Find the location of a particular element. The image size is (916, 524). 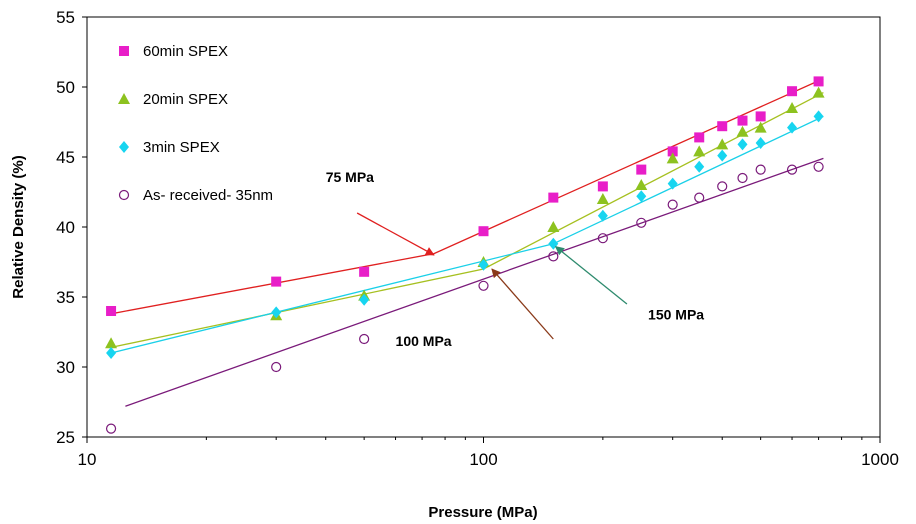

y-axis-title: Relative Density (%) is located at coordinates (18, 226).